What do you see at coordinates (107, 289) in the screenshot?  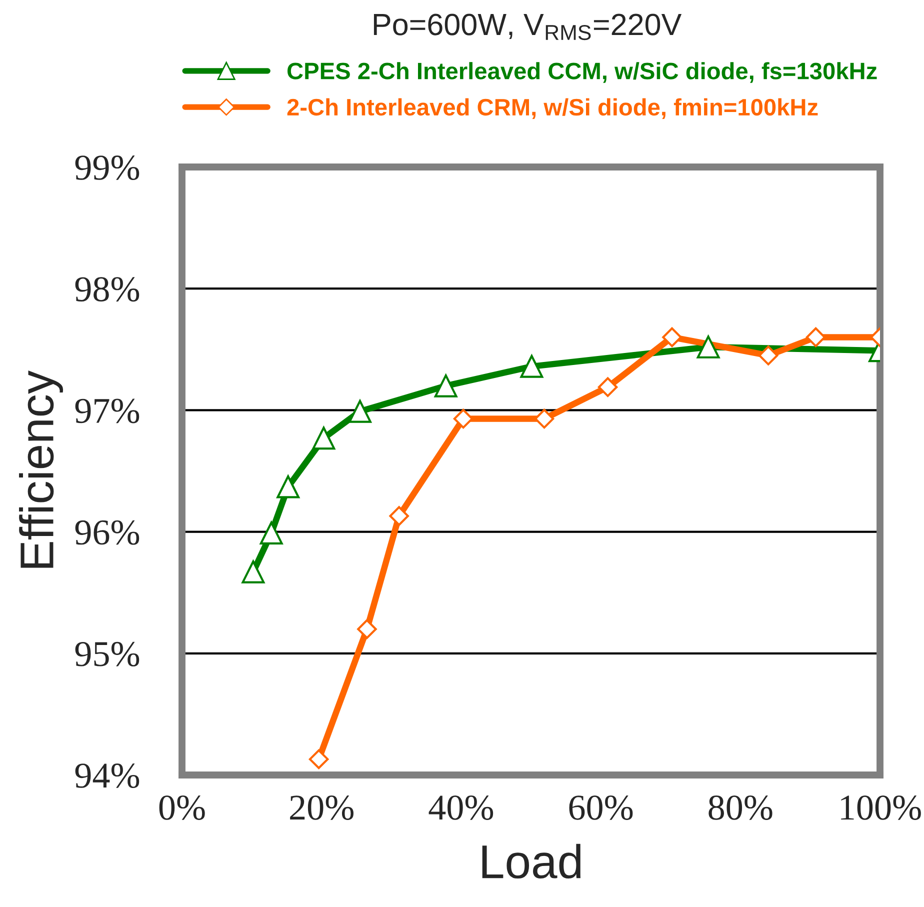 I see `y-tick-label: 98%` at bounding box center [107, 289].